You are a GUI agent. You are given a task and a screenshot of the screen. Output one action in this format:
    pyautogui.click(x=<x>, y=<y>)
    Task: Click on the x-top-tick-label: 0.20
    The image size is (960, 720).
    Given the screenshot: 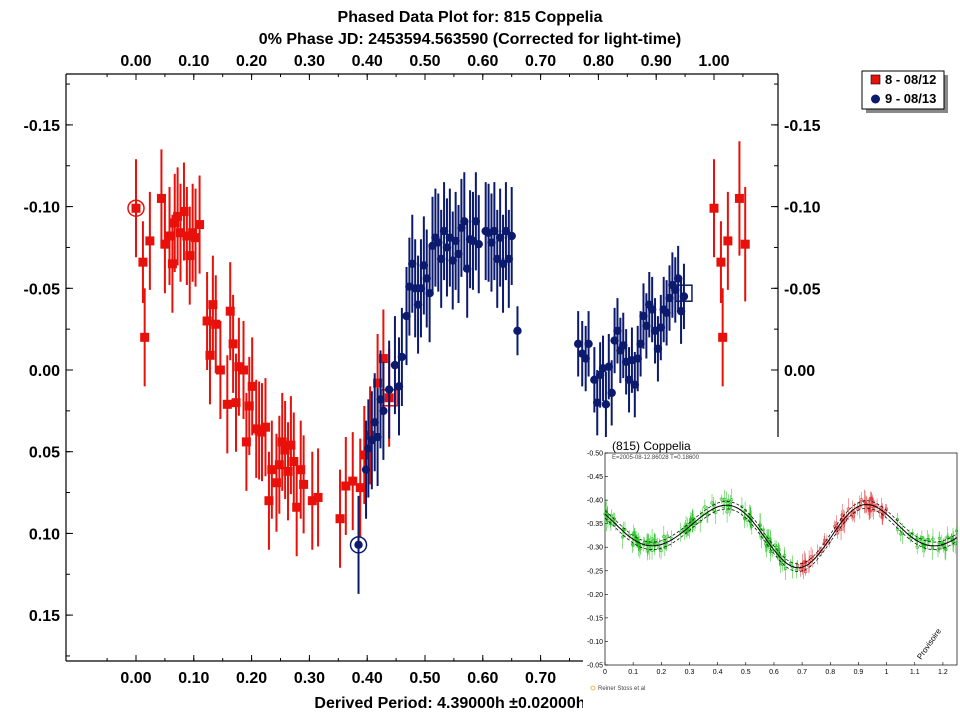 What is the action you would take?
    pyautogui.click(x=251, y=61)
    